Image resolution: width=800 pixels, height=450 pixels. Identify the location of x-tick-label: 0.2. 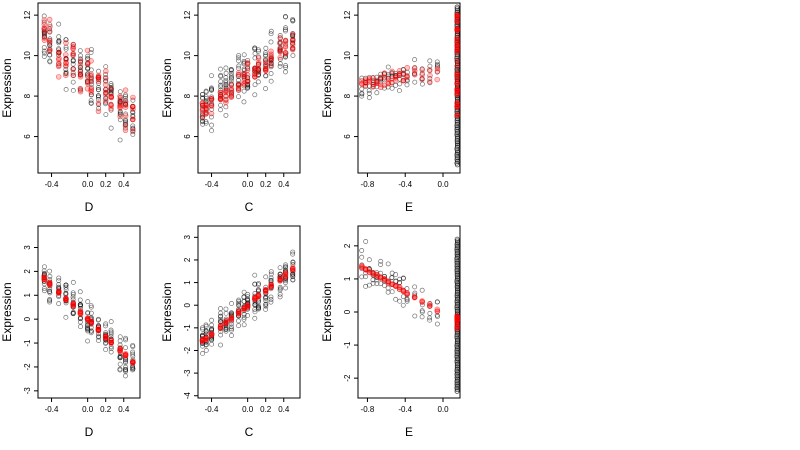
(106, 409).